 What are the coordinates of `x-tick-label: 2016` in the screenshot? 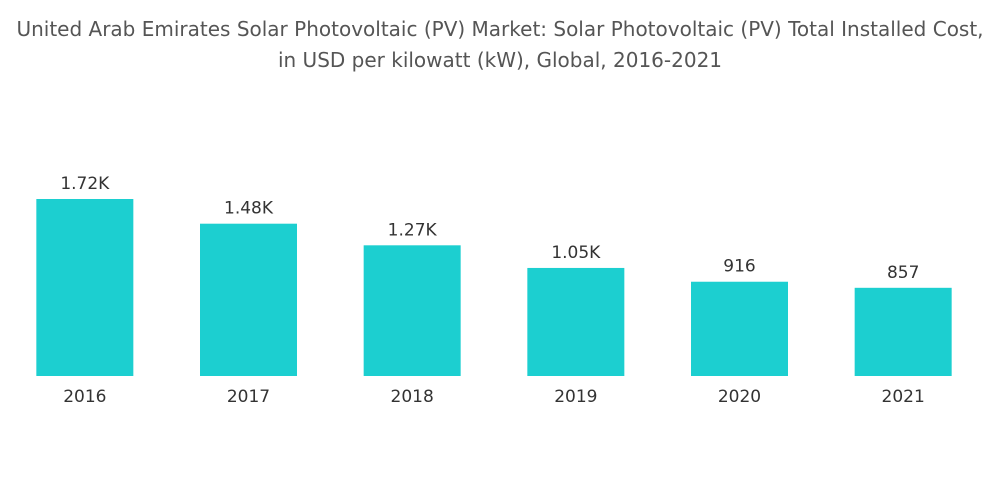 It's located at (84, 397).